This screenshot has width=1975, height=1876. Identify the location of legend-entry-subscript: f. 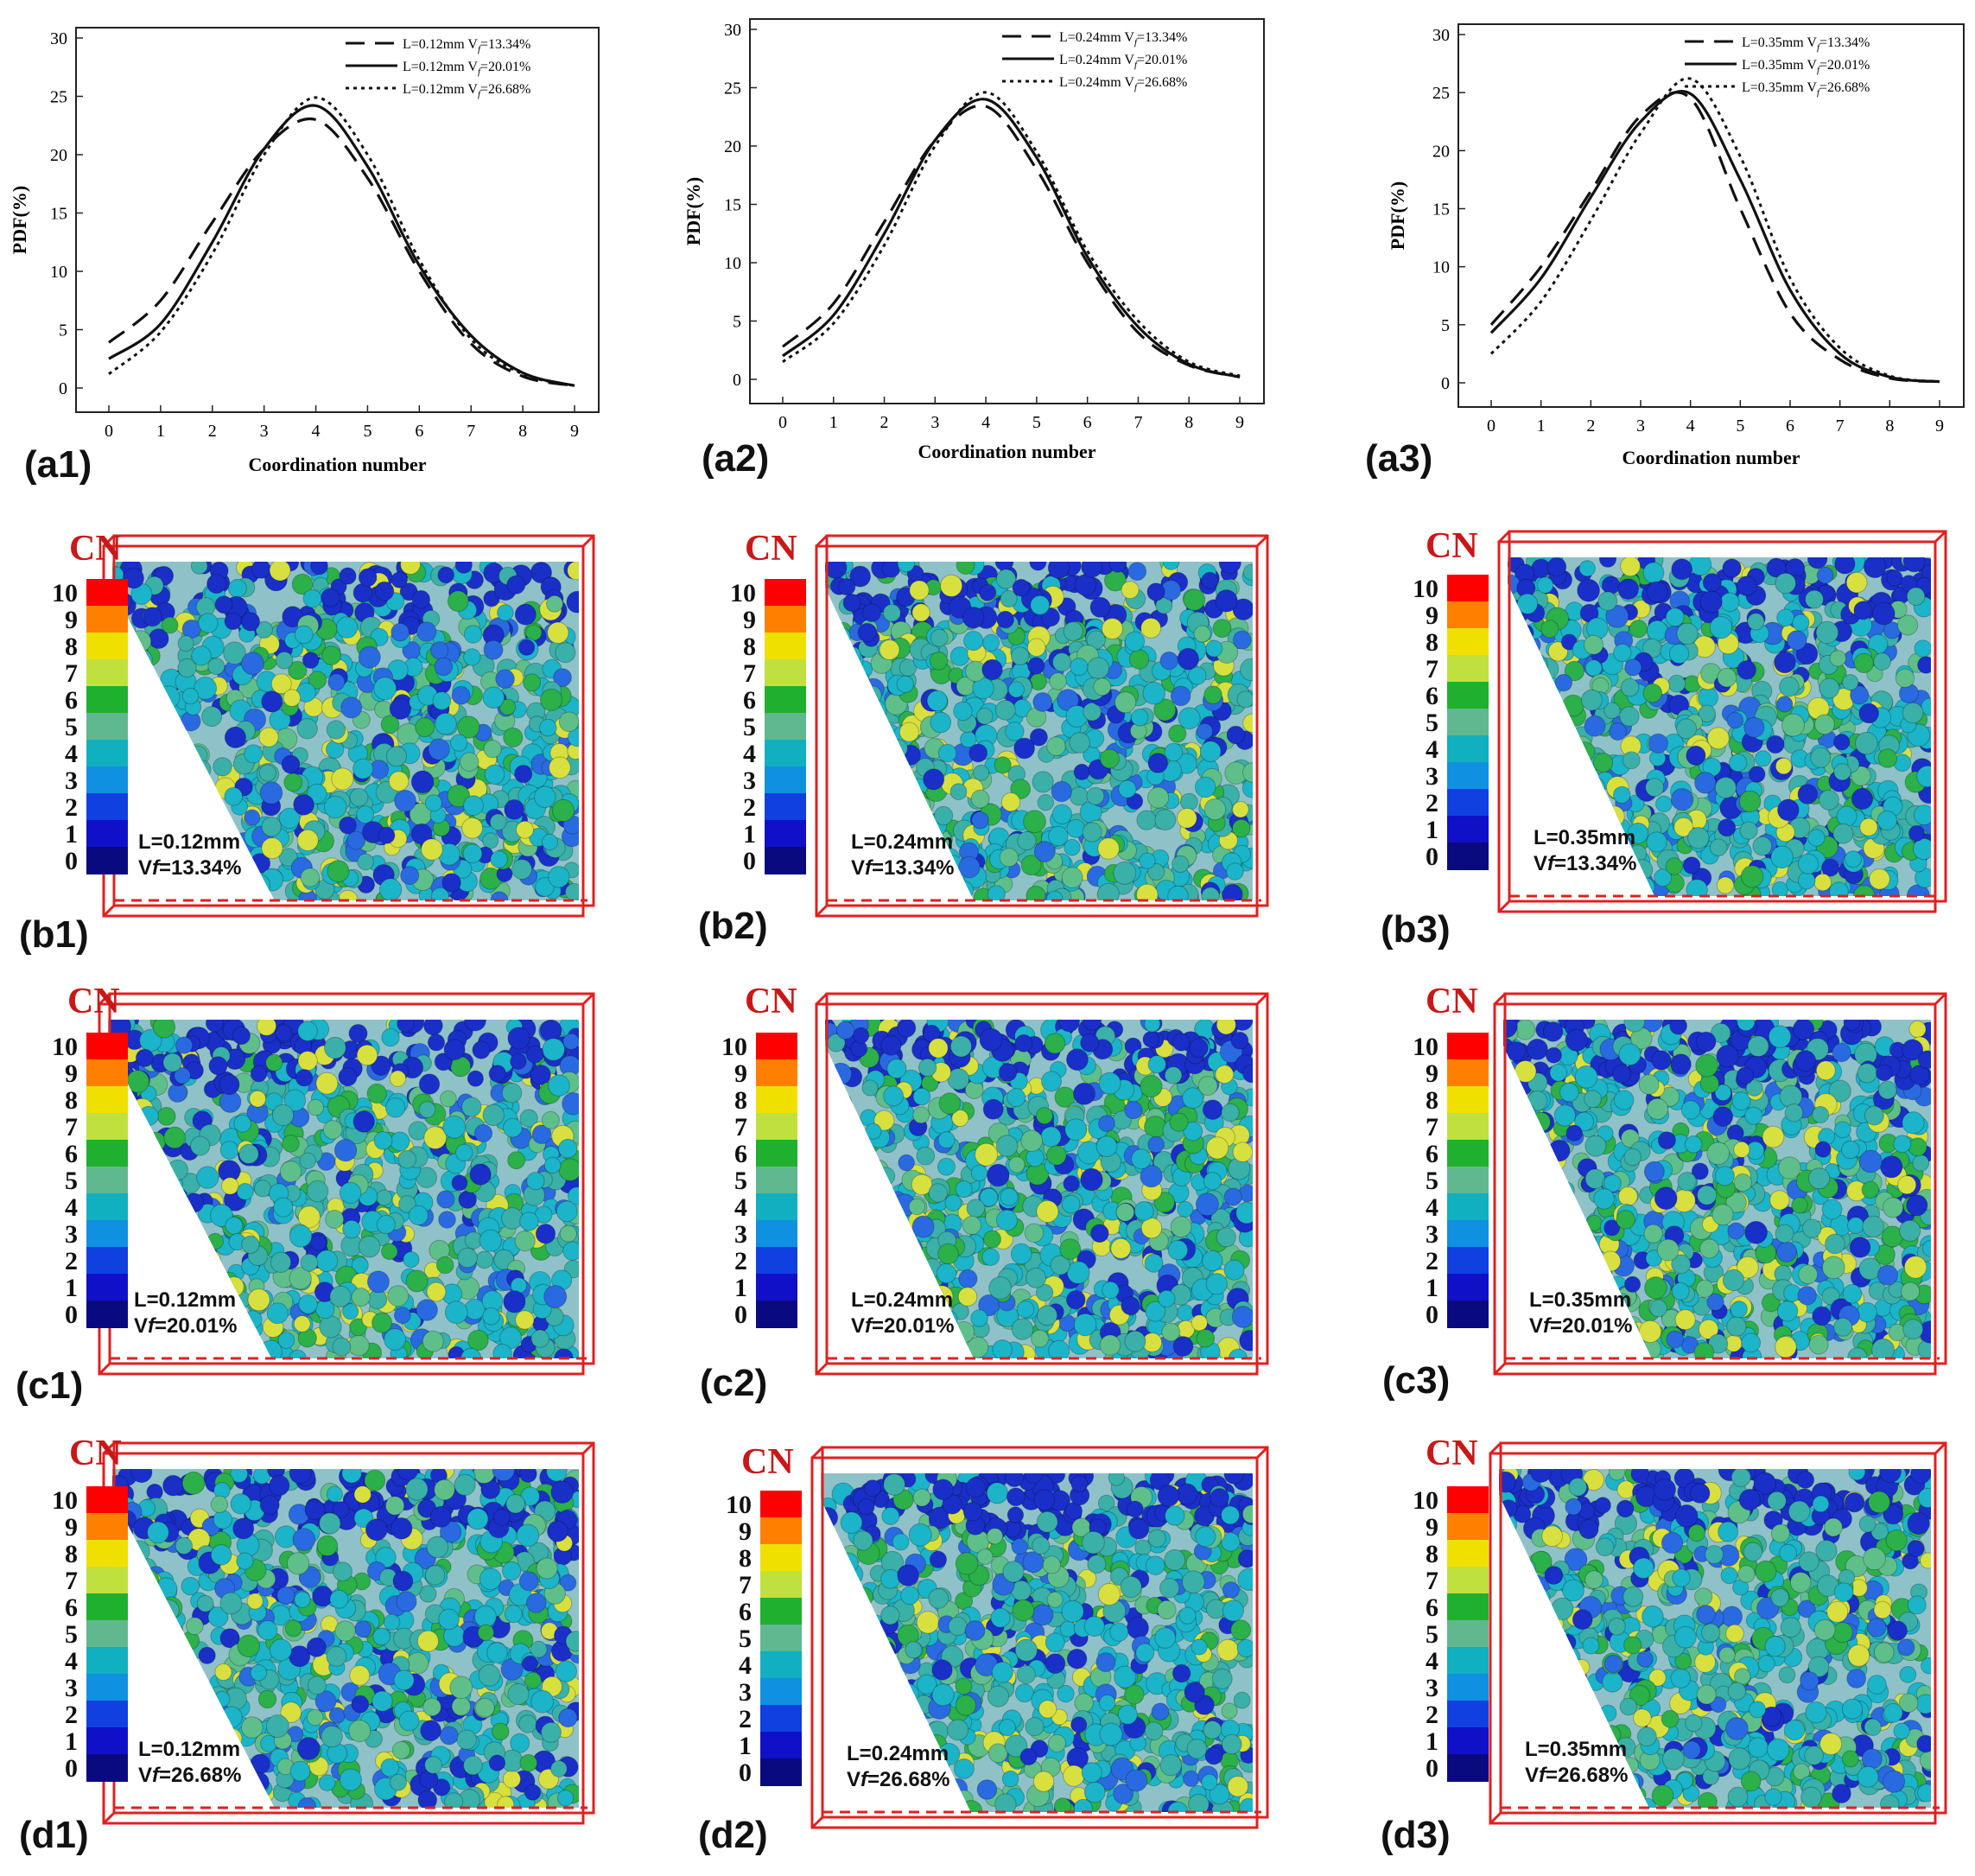
(1819, 92).